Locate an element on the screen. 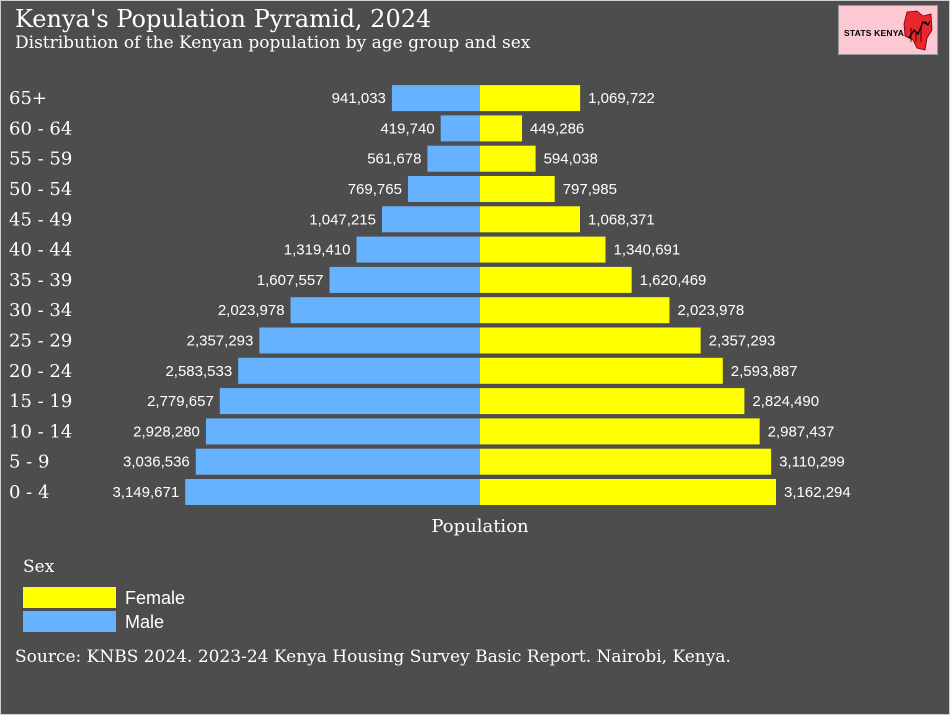 The width and height of the screenshot is (950, 715). category-label-35-39: 35 - 39 is located at coordinates (40, 280).